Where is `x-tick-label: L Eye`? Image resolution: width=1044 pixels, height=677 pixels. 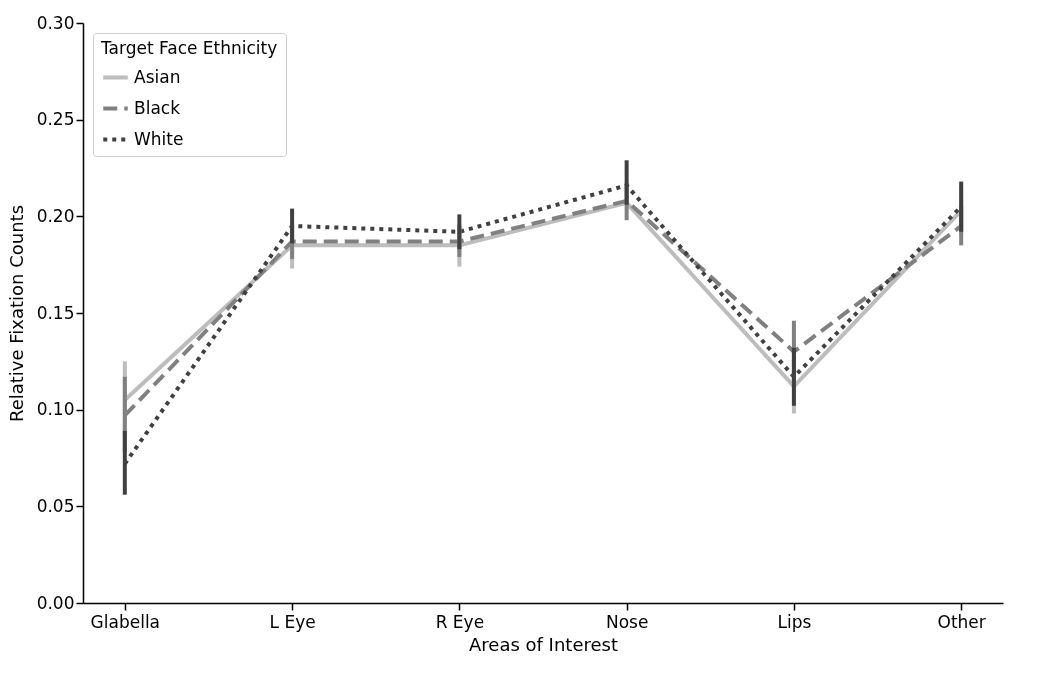
x-tick-label: L Eye is located at coordinates (292, 621).